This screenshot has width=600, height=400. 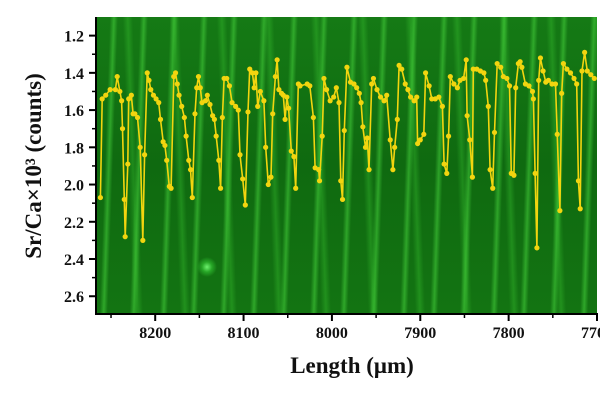 What do you see at coordinates (74, 297) in the screenshot?
I see `y-tick-label: 2.6` at bounding box center [74, 297].